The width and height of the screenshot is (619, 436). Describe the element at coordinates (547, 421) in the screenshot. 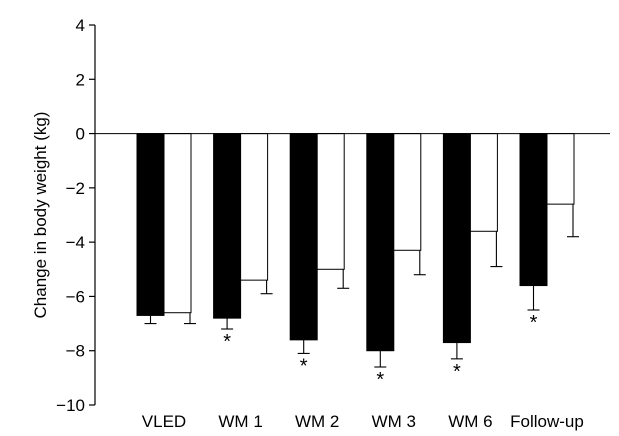

I see `category-label: Follow-up` at that location.